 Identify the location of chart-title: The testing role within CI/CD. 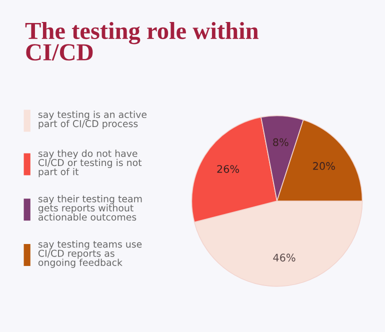
(141, 41).